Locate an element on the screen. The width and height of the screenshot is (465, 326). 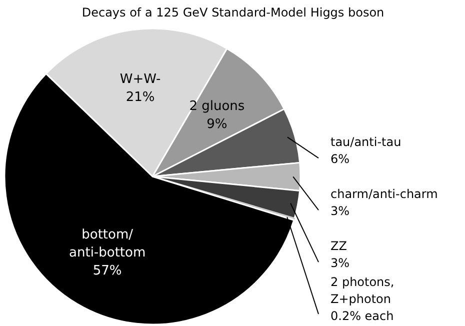
data-label: 57% is located at coordinates (107, 270).